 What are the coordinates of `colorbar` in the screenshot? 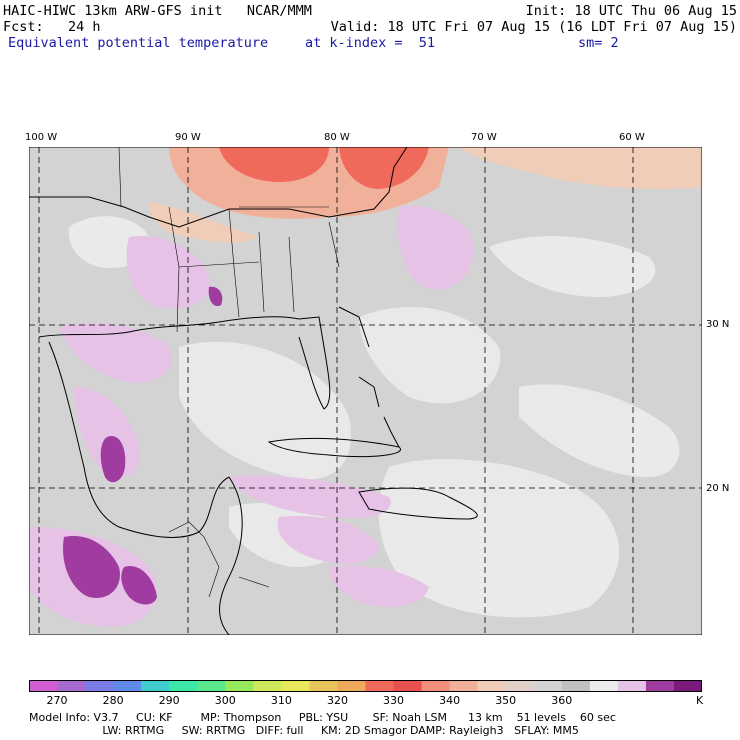 It's located at (365, 686).